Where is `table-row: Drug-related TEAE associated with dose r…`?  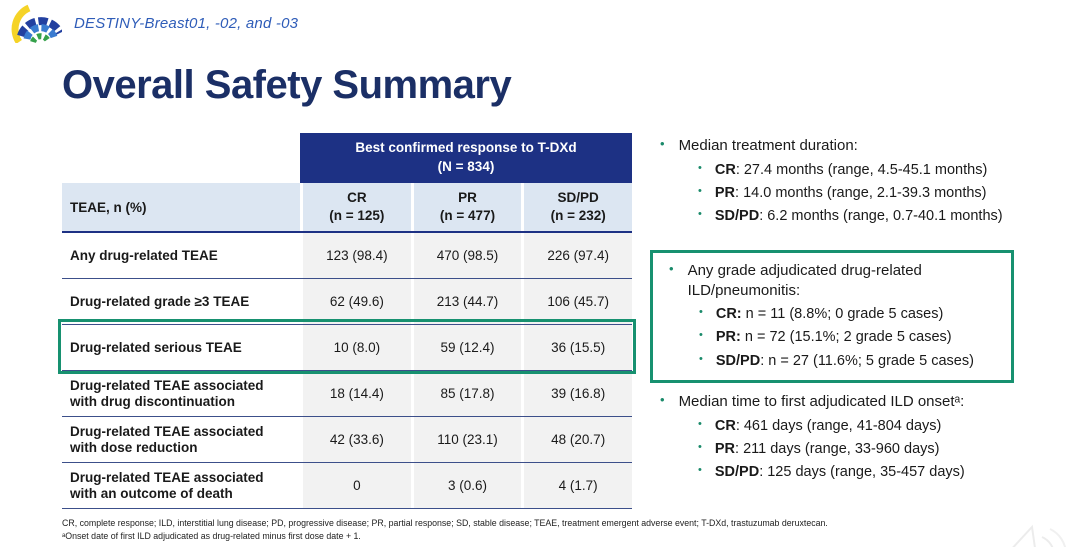
table-row: Drug-related TEAE associated with dose r… is located at coordinates (347, 439).